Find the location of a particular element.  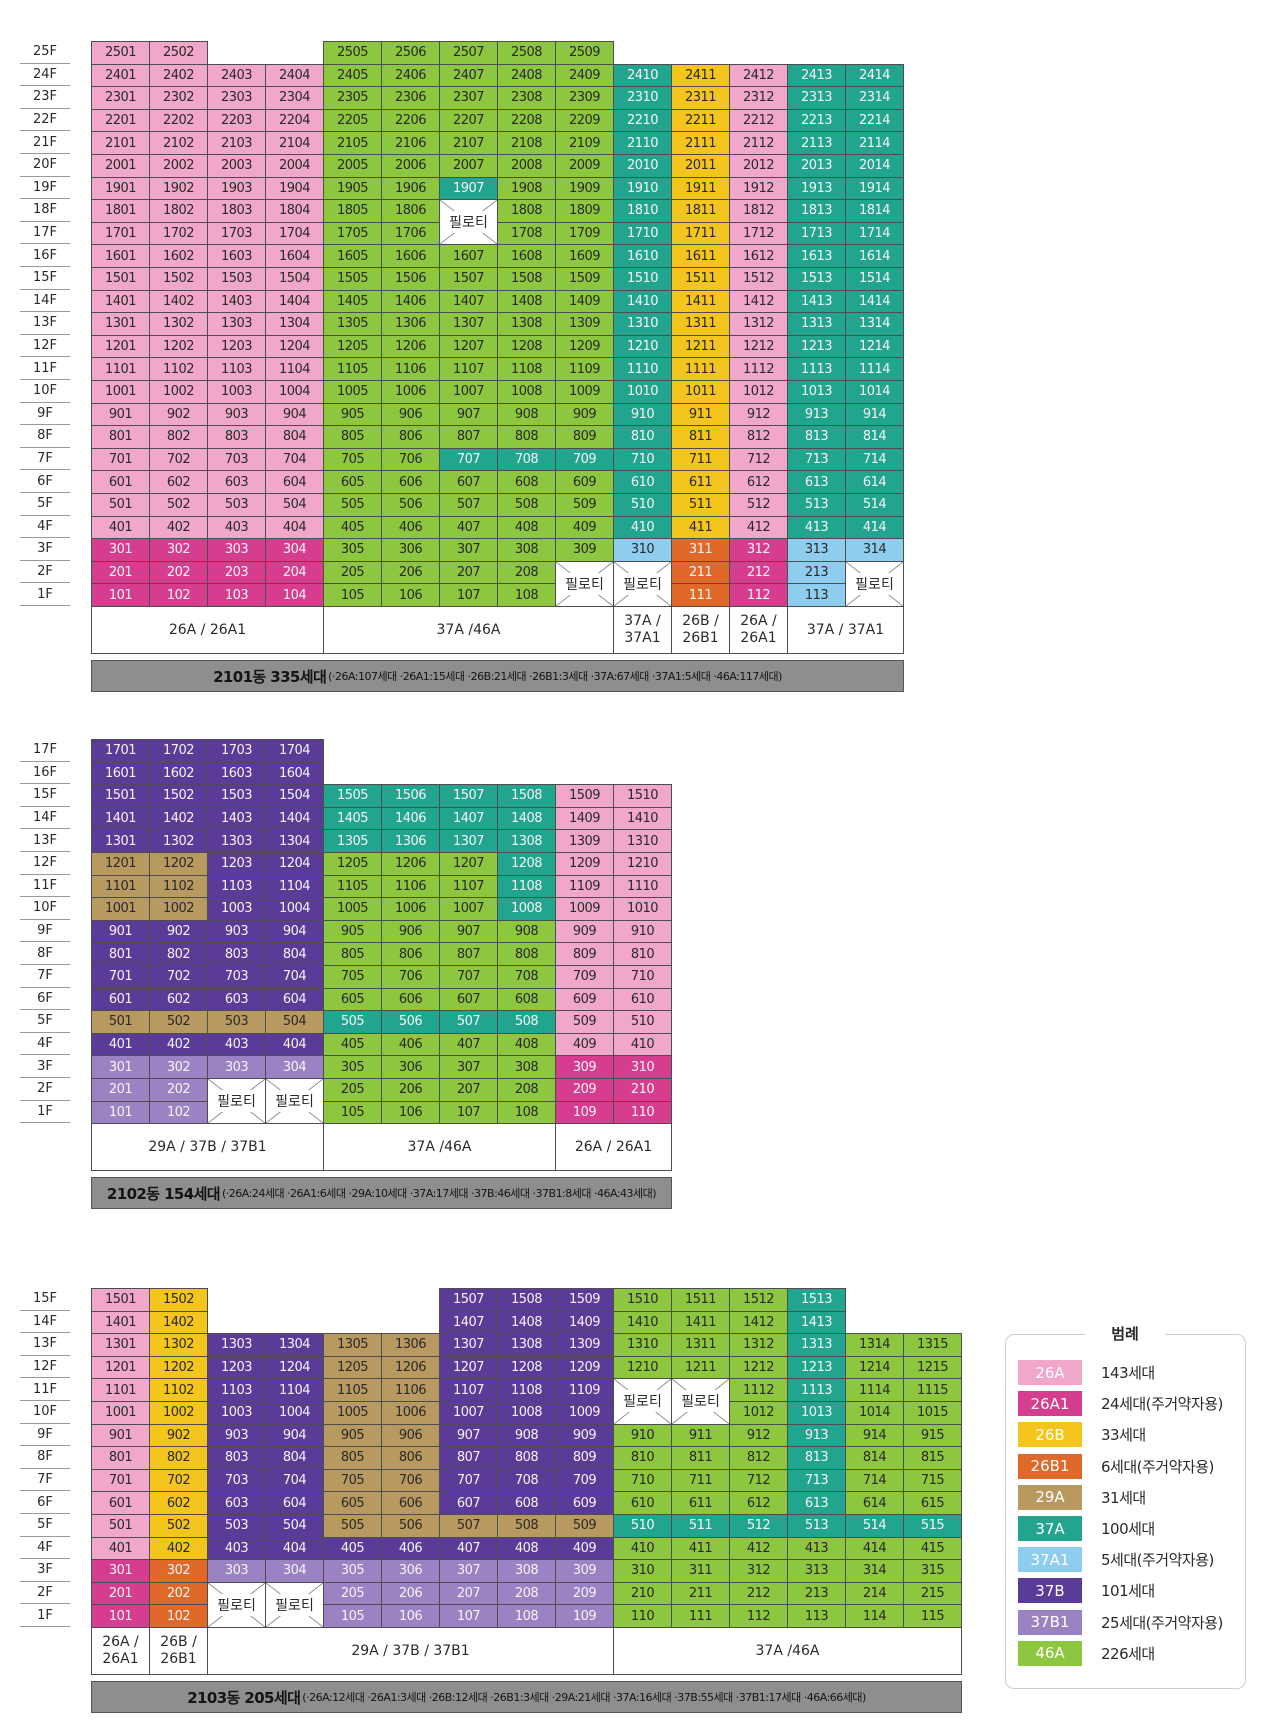

unit-cell: 1903 is located at coordinates (236, 188).